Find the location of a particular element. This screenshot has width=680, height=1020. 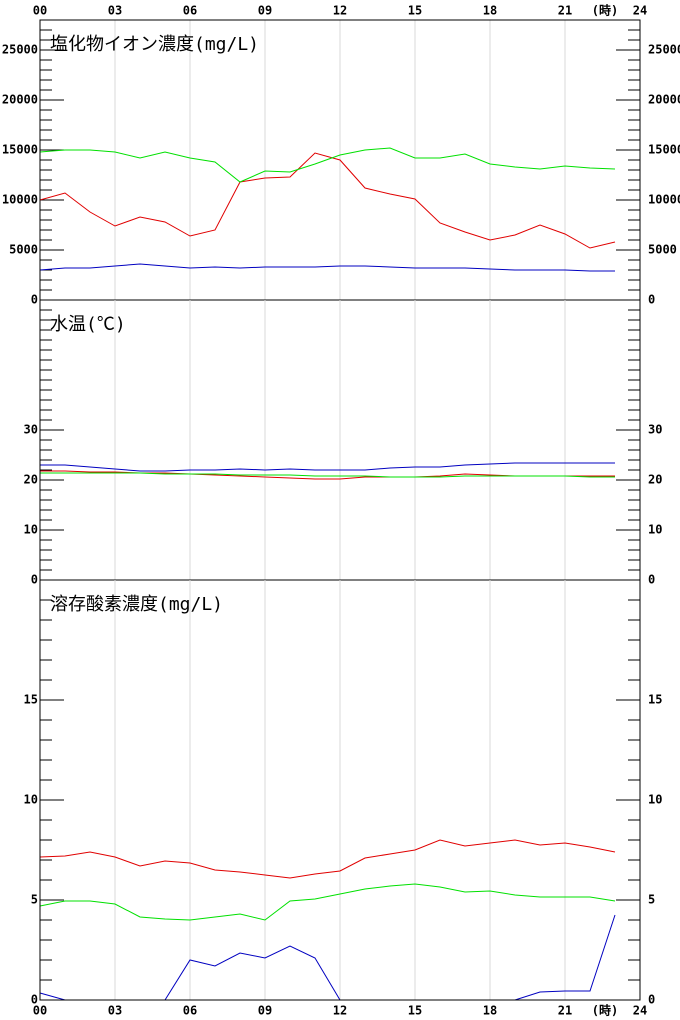

panel-title: 水温(℃) is located at coordinates (88, 324).